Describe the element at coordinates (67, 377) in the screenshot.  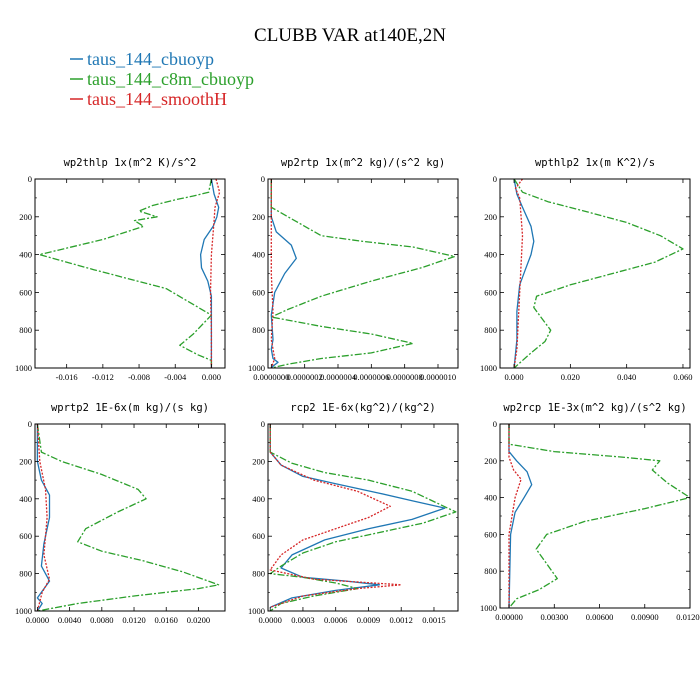
I see `x-tick-label: -0.016` at that location.